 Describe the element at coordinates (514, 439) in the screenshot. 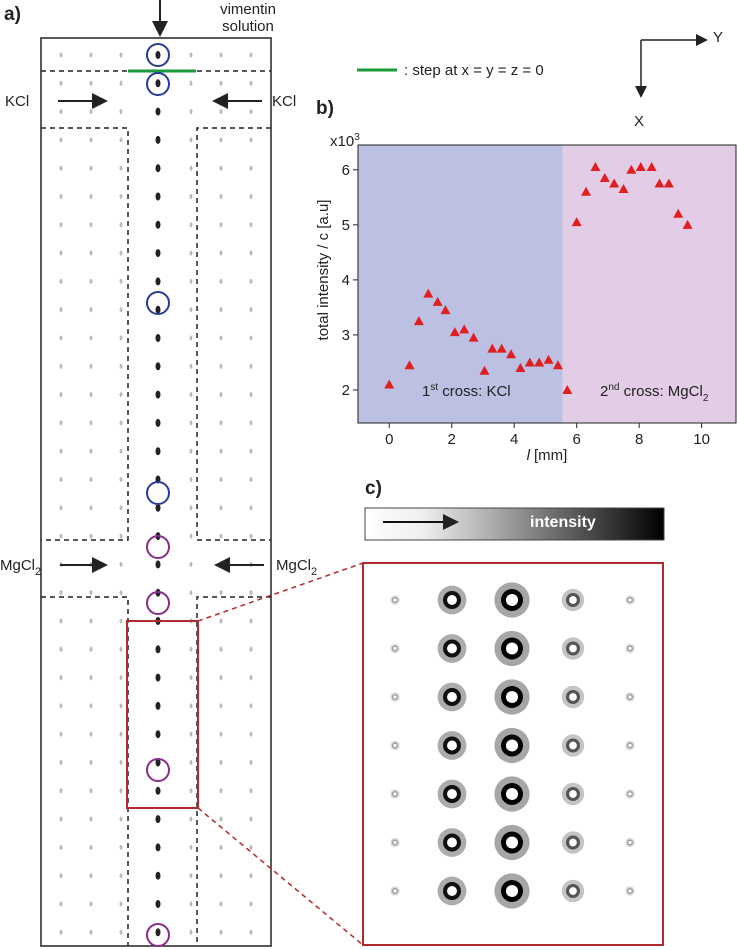

I see `x-tick-label: 4` at that location.